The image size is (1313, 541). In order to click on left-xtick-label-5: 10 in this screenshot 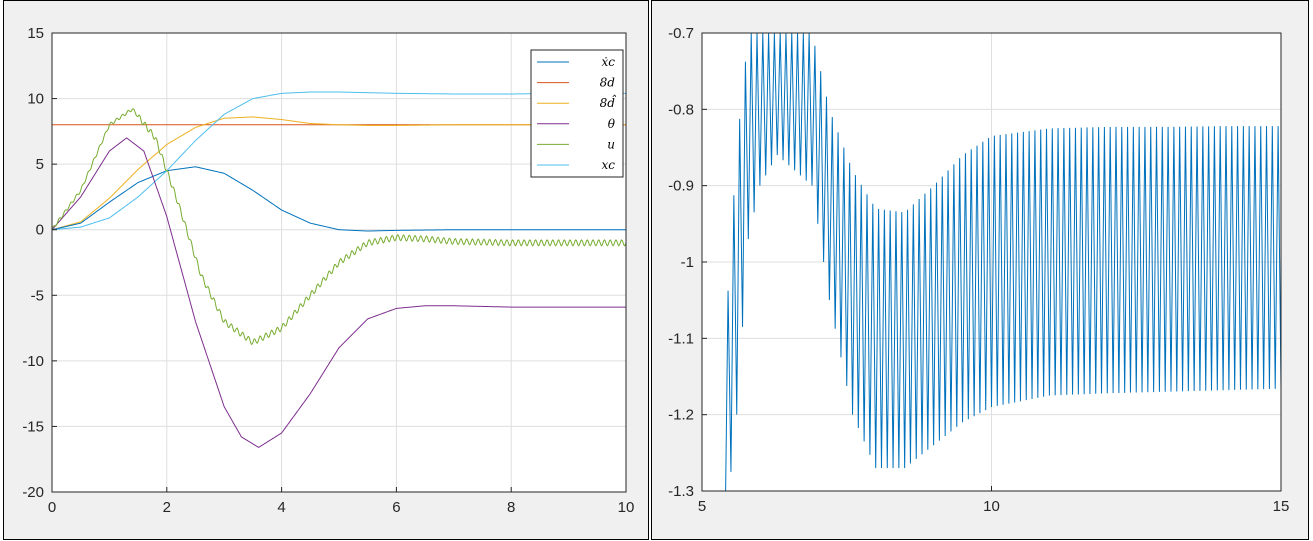, I will do `click(626, 507)`.